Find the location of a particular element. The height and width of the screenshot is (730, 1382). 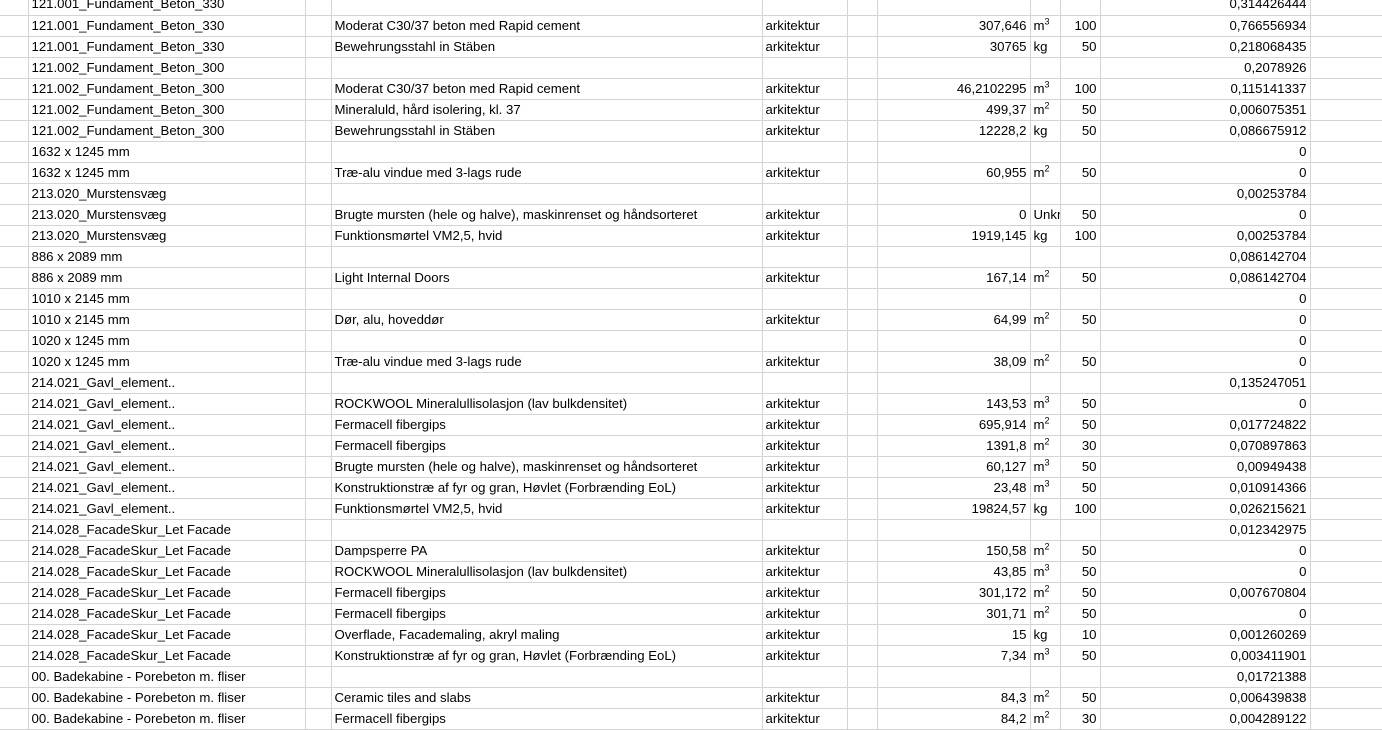

cell-quantity: 64,99 is located at coordinates (954, 320).